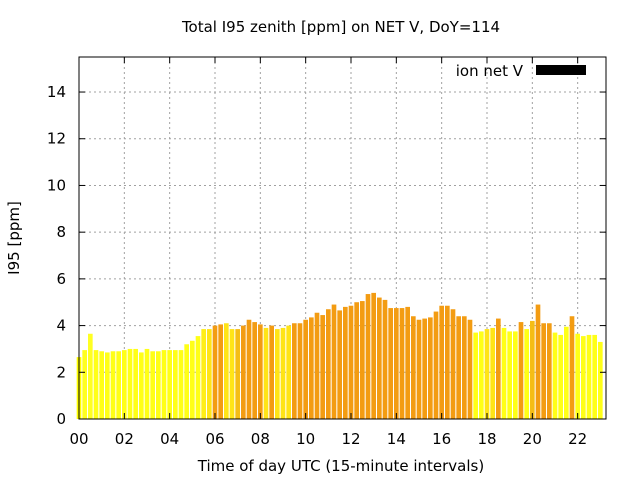  Describe the element at coordinates (486, 439) in the screenshot. I see `x-tick-label: 18` at that location.